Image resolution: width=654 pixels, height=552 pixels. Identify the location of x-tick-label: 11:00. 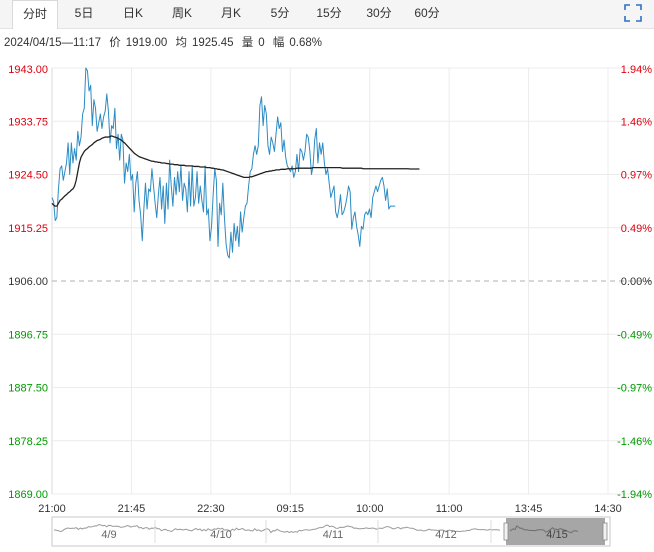
(449, 509).